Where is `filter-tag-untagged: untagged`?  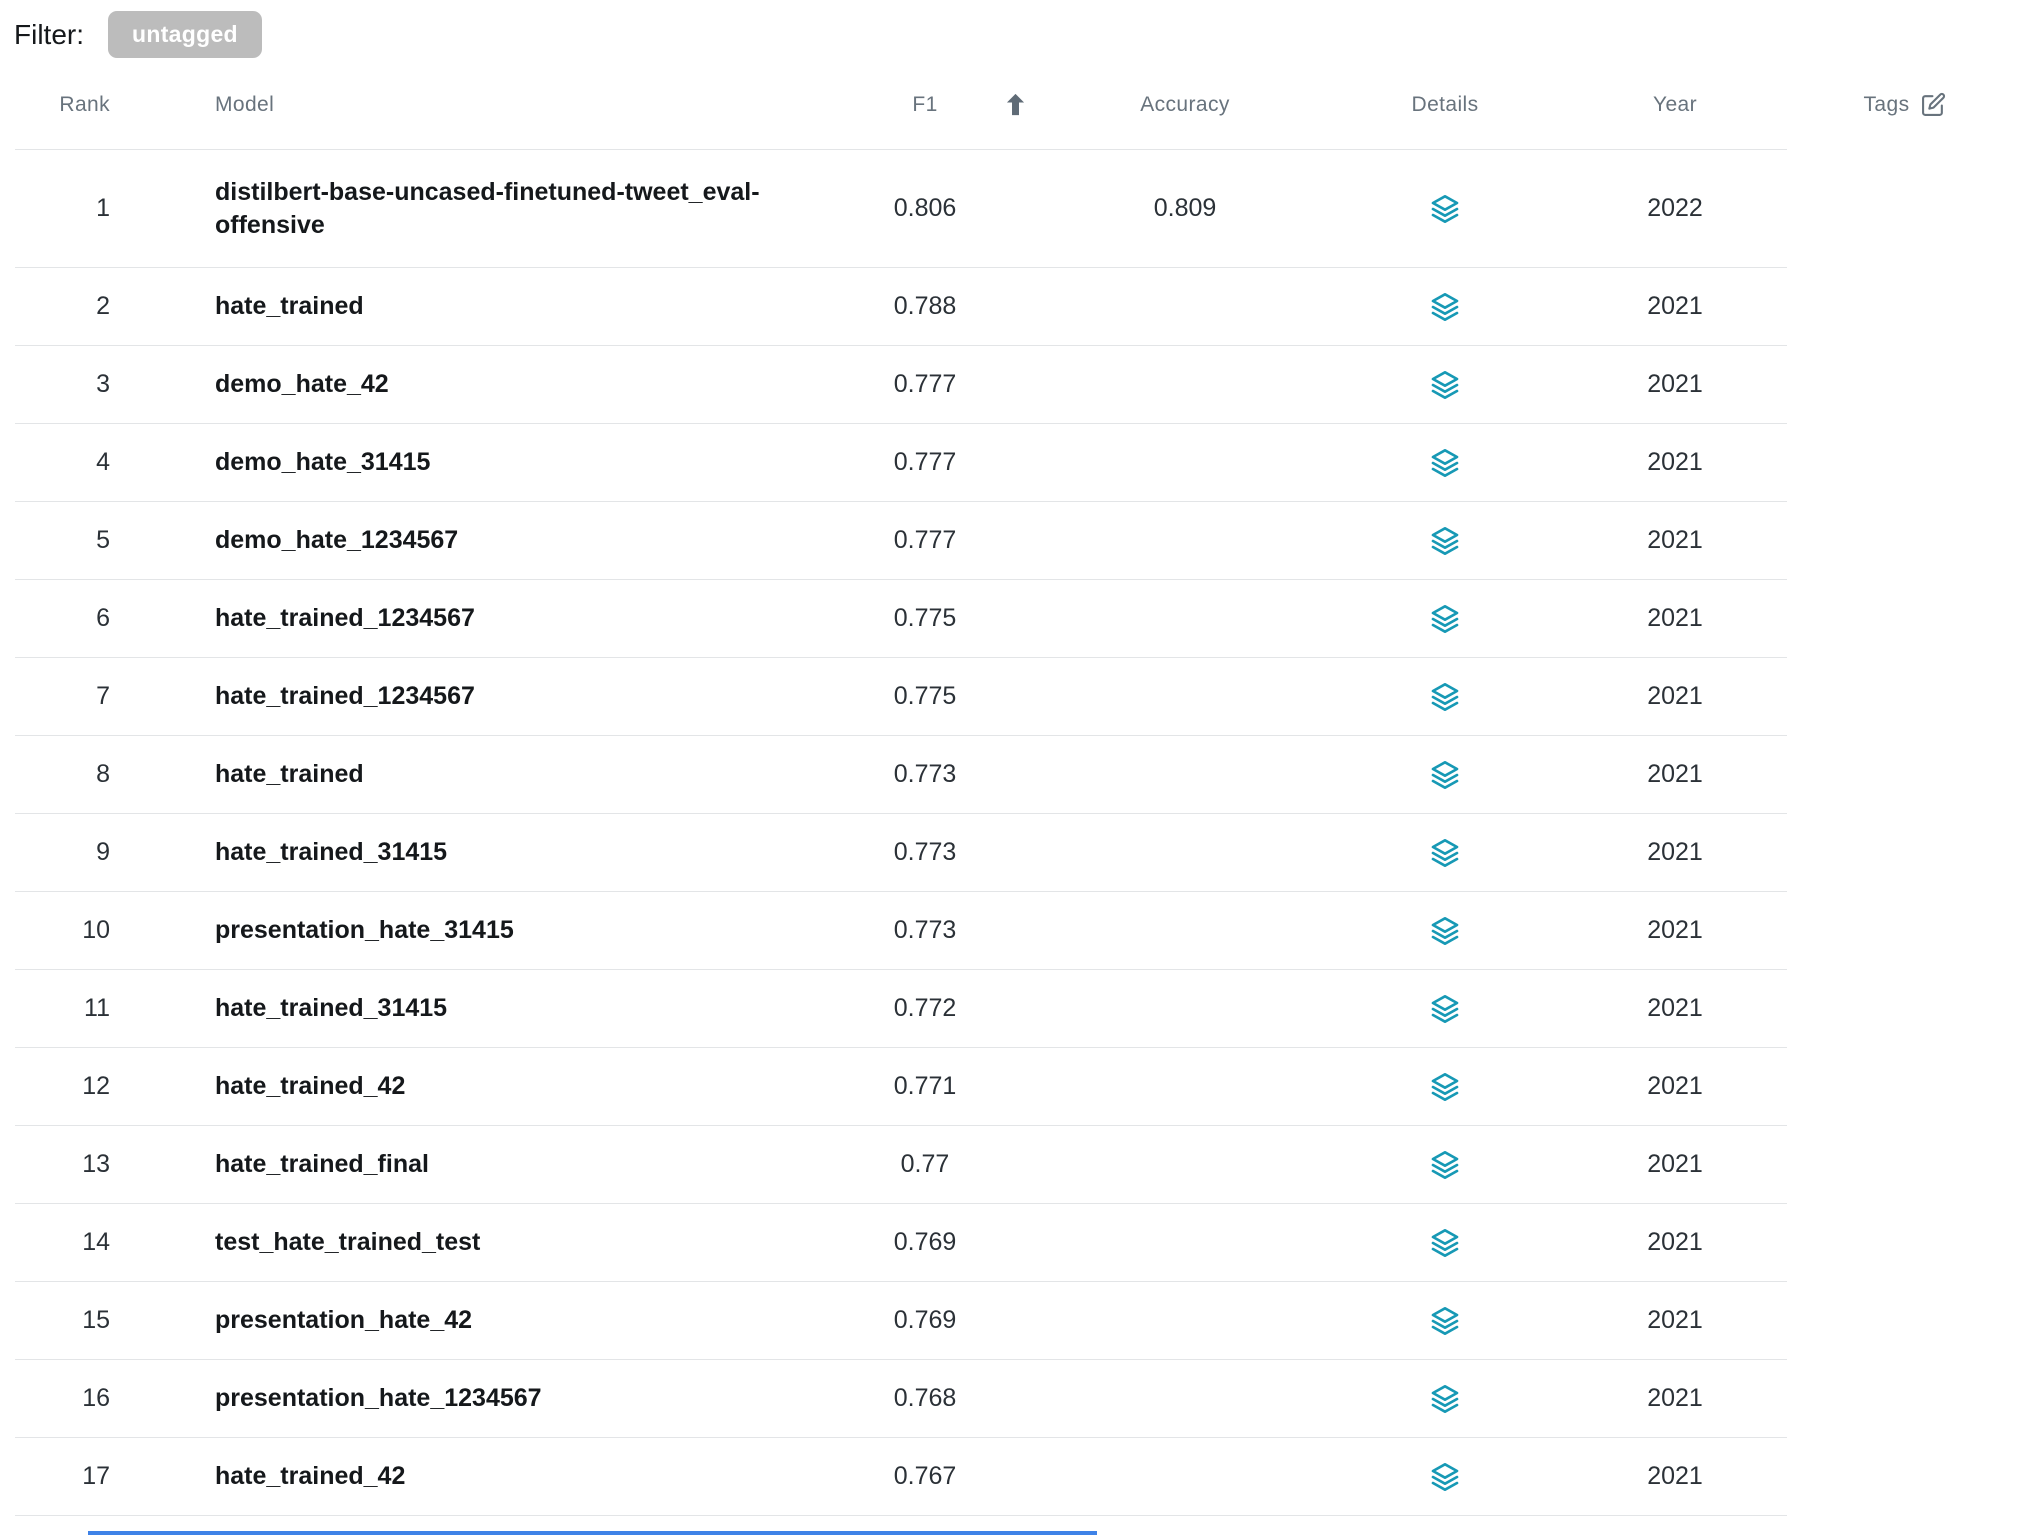 filter-tag-untagged: untagged is located at coordinates (185, 34).